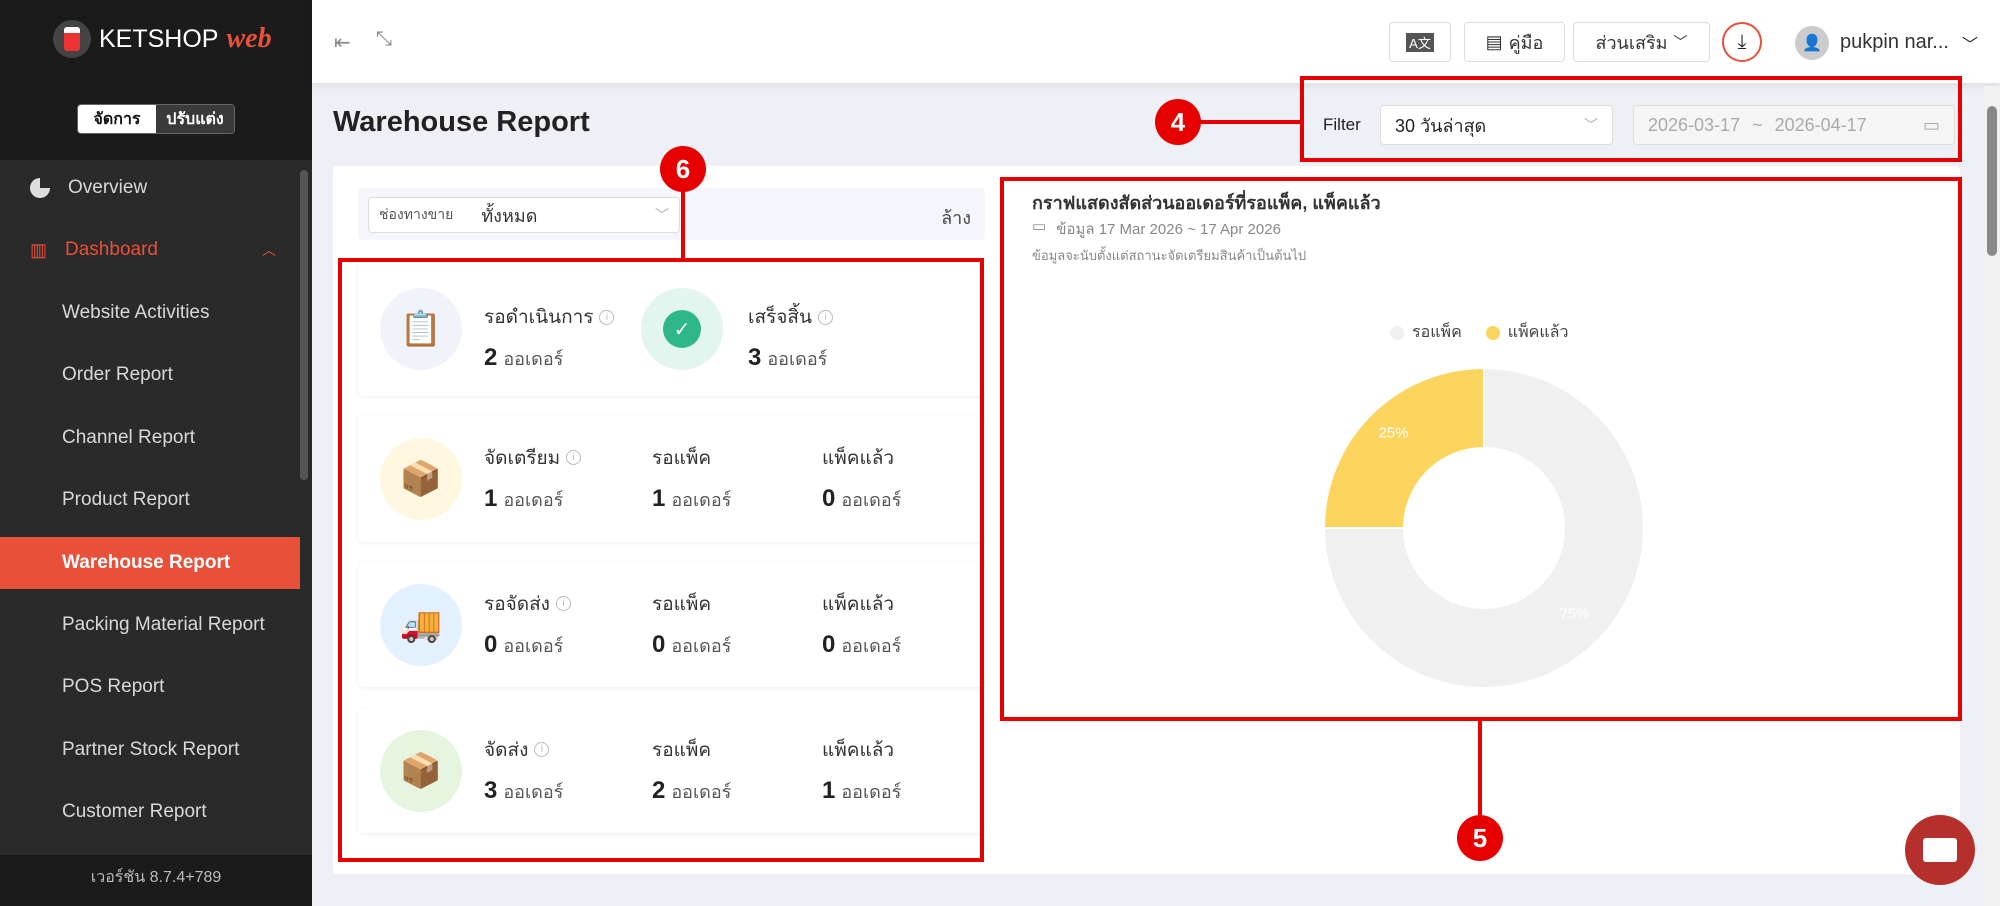  What do you see at coordinates (659, 790) in the screenshot?
I see `stat-value: 2` at bounding box center [659, 790].